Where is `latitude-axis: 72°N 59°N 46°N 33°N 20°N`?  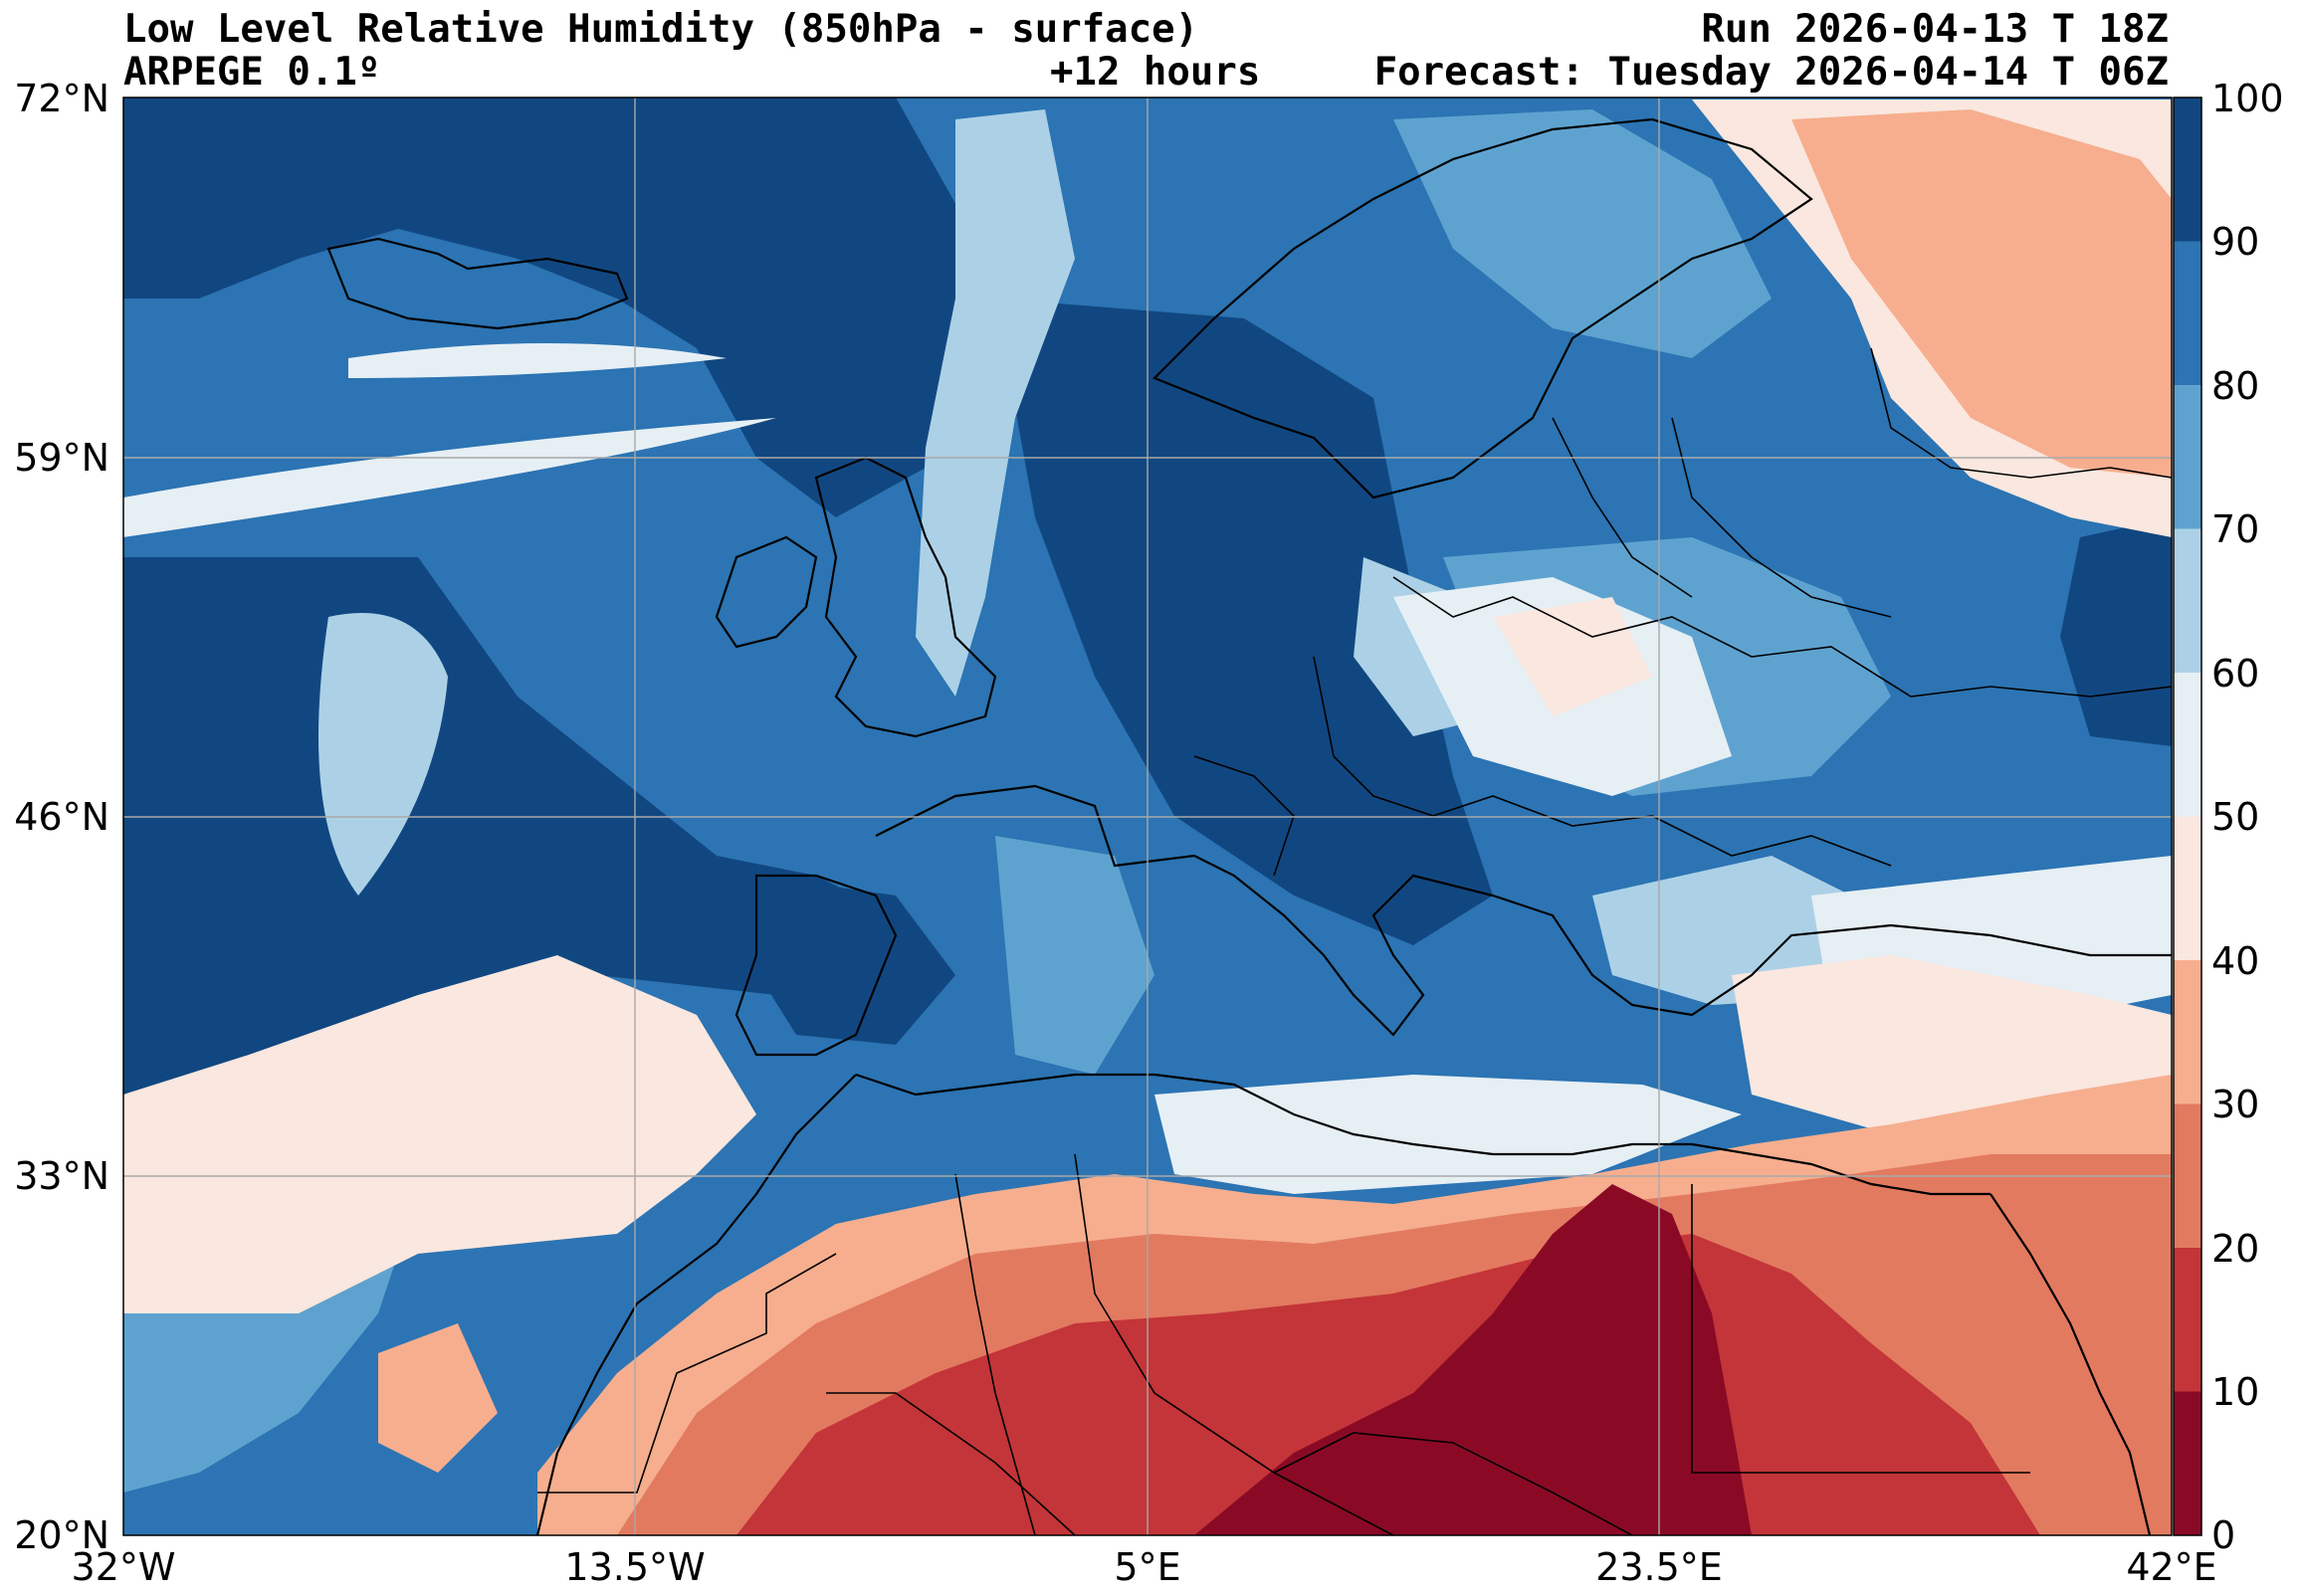
latitude-axis: 72°N 59°N 46°N 33°N 20°N is located at coordinates (62, 817).